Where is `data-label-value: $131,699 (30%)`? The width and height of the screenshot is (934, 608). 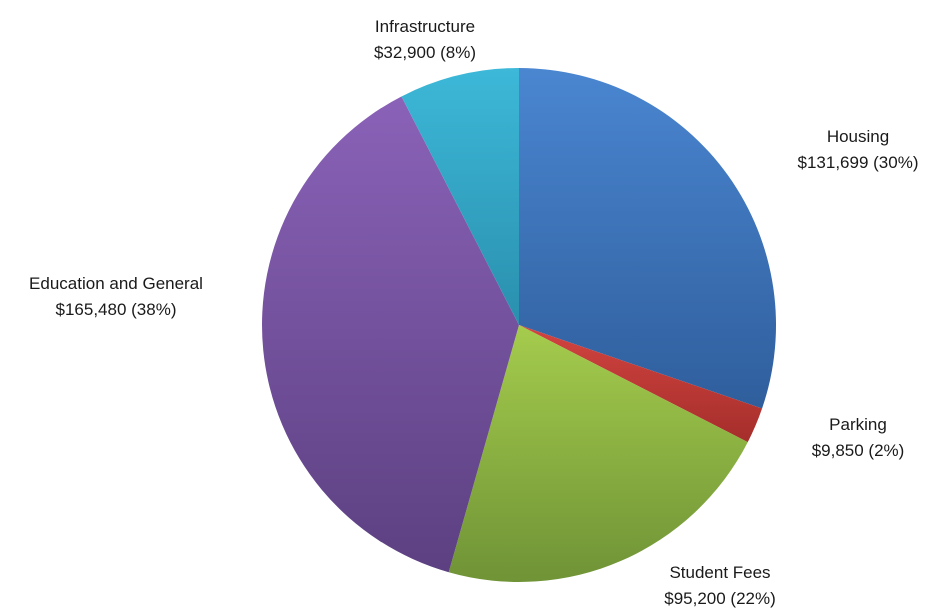
data-label-value: $131,699 (30%) is located at coordinates (858, 162).